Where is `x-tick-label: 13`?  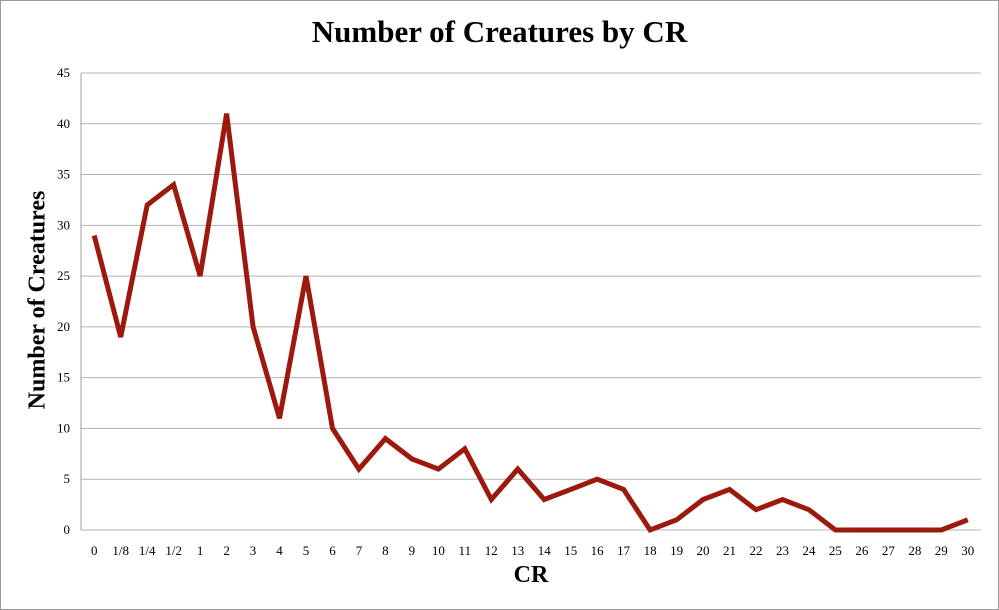 x-tick-label: 13 is located at coordinates (517, 550).